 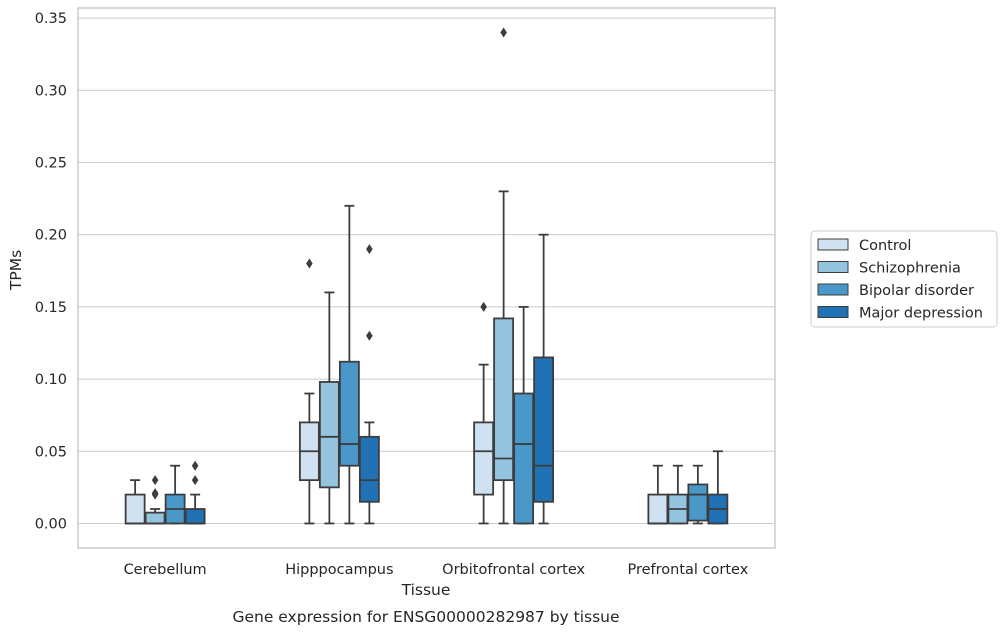 What do you see at coordinates (51, 163) in the screenshot?
I see `y-tick-label: 0.25` at bounding box center [51, 163].